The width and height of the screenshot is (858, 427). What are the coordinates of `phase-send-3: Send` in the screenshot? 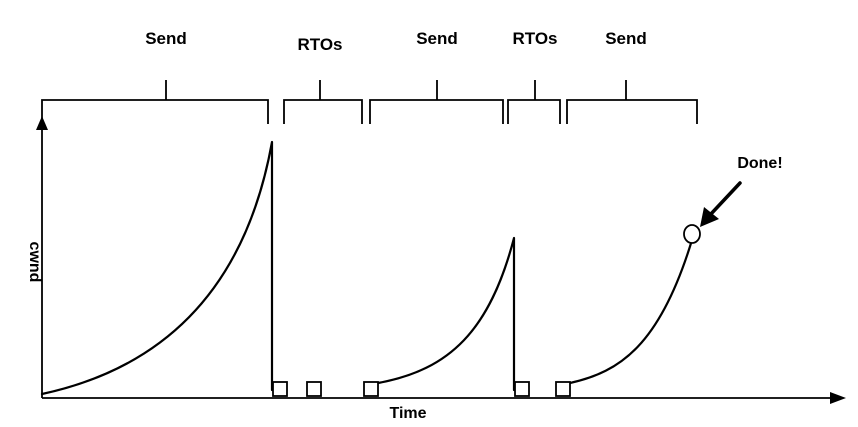 It's located at (632, 76).